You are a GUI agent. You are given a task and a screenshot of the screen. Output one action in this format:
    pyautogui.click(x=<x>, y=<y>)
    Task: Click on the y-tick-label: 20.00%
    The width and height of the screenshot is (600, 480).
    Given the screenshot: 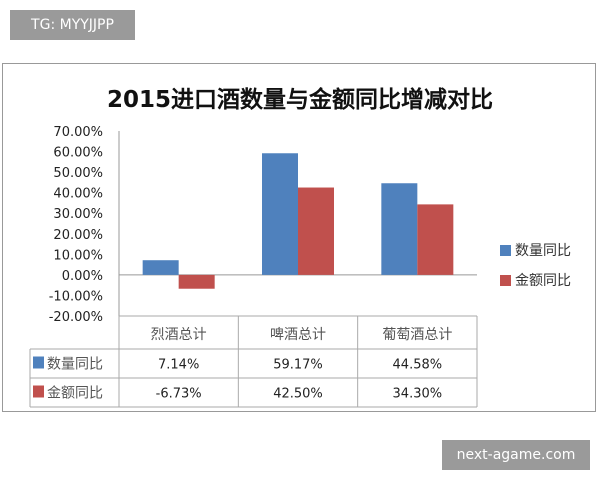 What is the action you would take?
    pyautogui.click(x=78, y=235)
    